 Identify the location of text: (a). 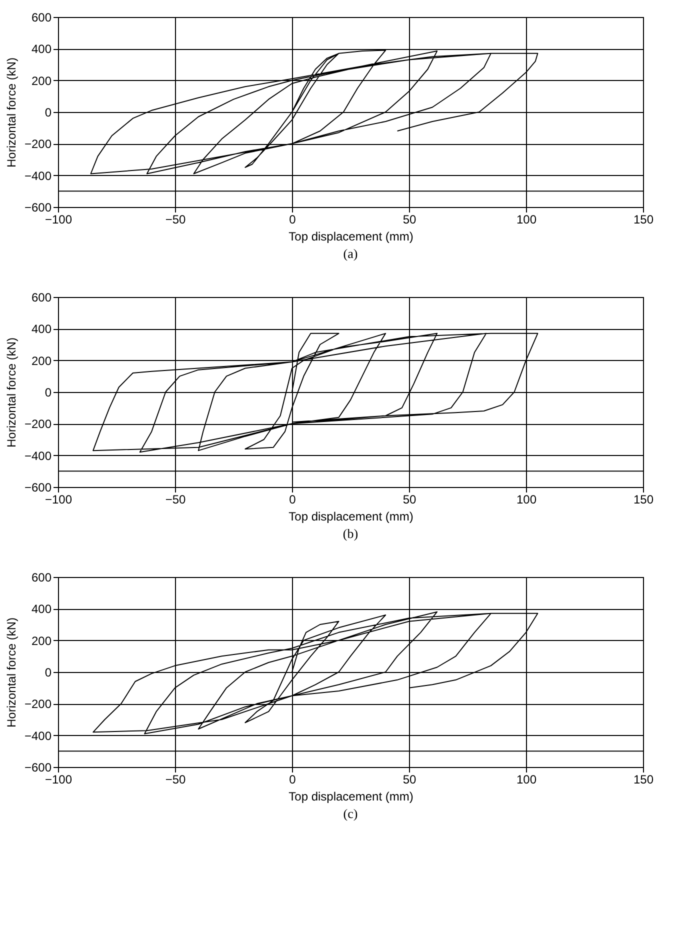
(350, 253).